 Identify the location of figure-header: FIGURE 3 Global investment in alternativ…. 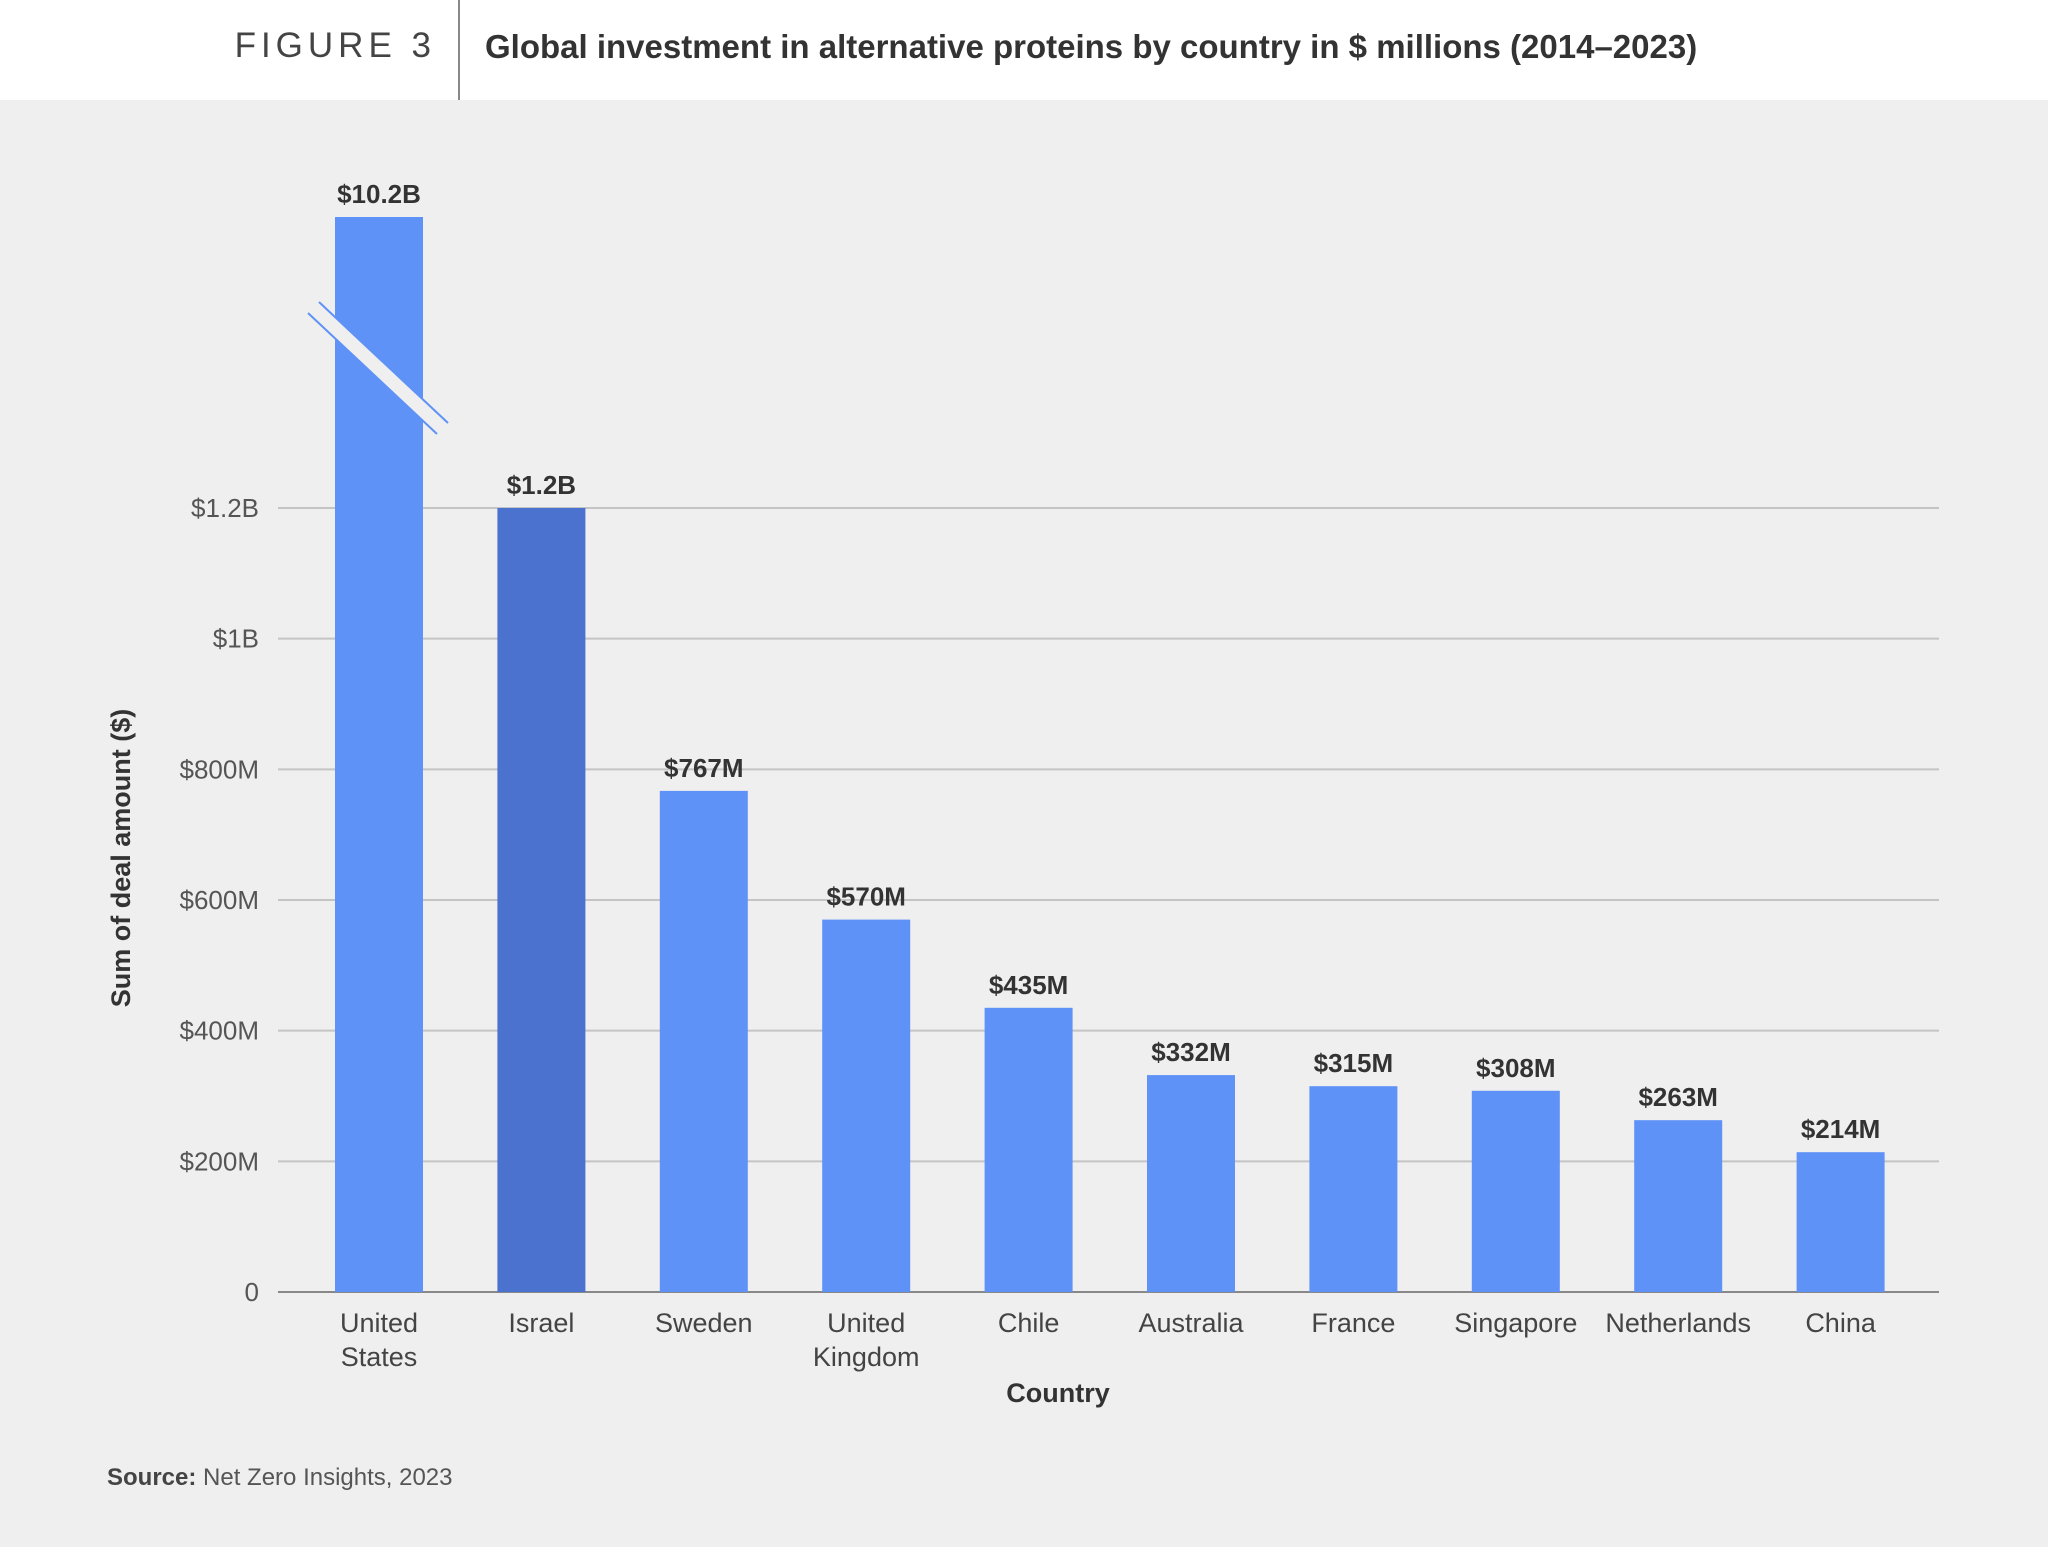
(1024, 50).